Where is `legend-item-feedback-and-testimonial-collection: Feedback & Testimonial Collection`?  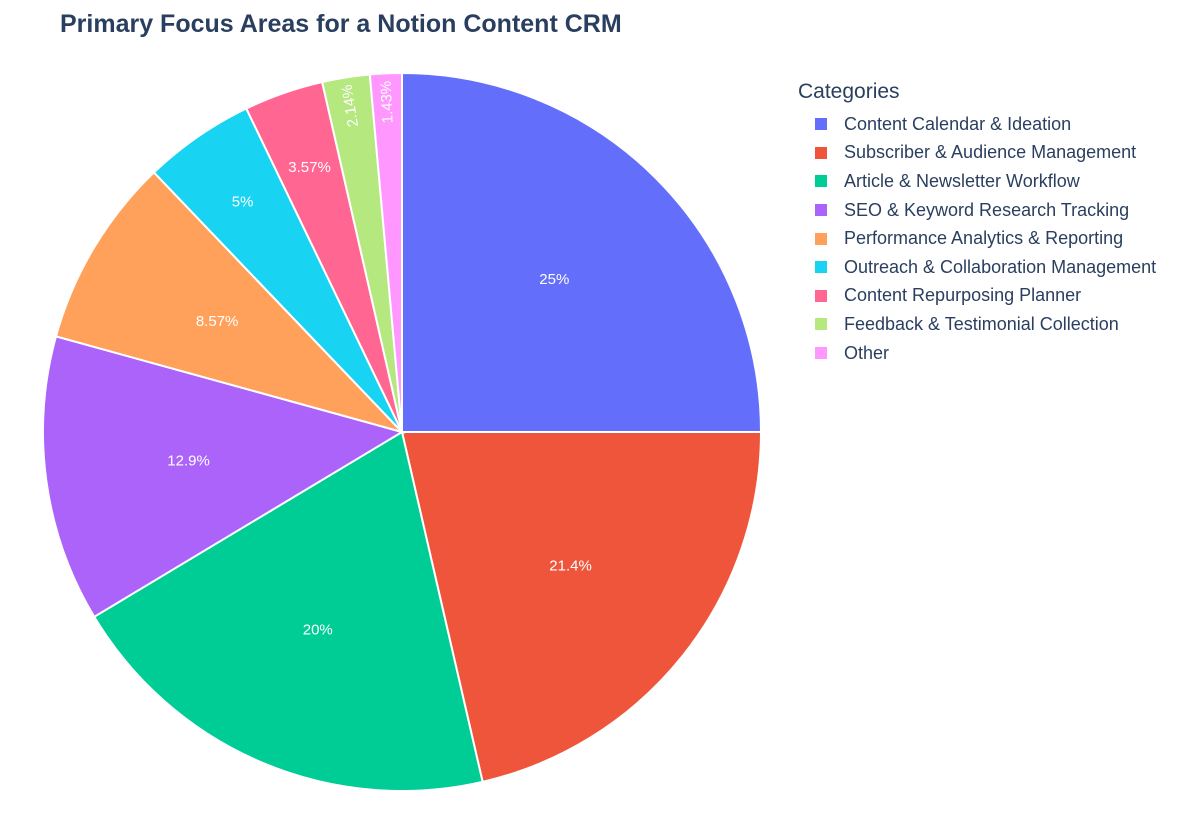
legend-item-feedback-and-testimonial-collection: Feedback & Testimonial Collection is located at coordinates (993, 324).